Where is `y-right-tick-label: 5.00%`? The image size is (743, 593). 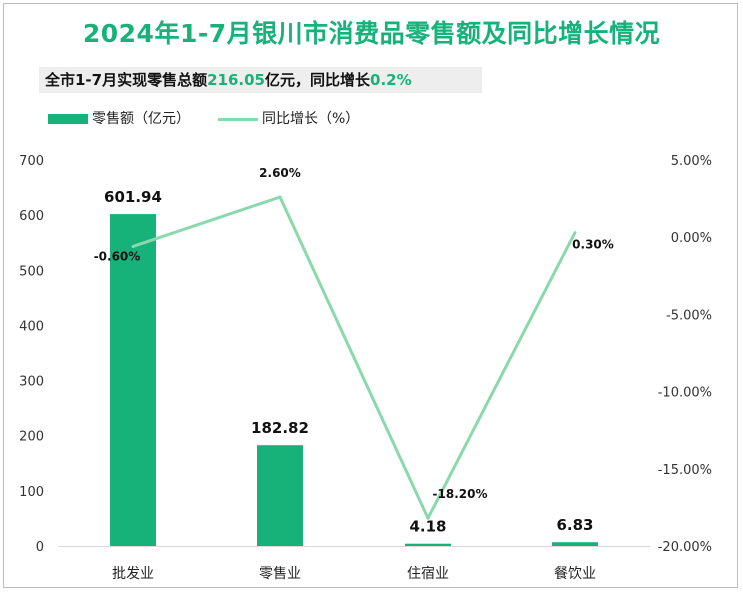
y-right-tick-label: 5.00% is located at coordinates (691, 161).